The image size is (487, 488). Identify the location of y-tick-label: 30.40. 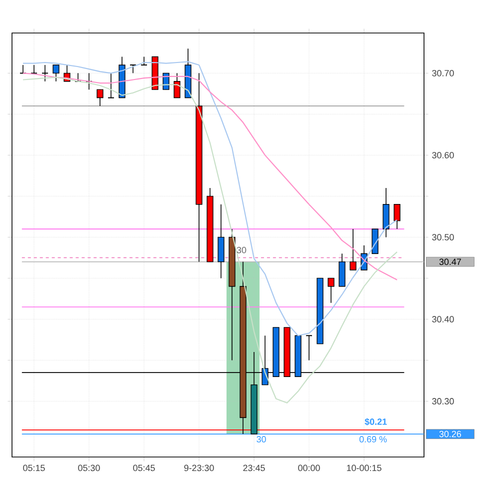
(443, 319).